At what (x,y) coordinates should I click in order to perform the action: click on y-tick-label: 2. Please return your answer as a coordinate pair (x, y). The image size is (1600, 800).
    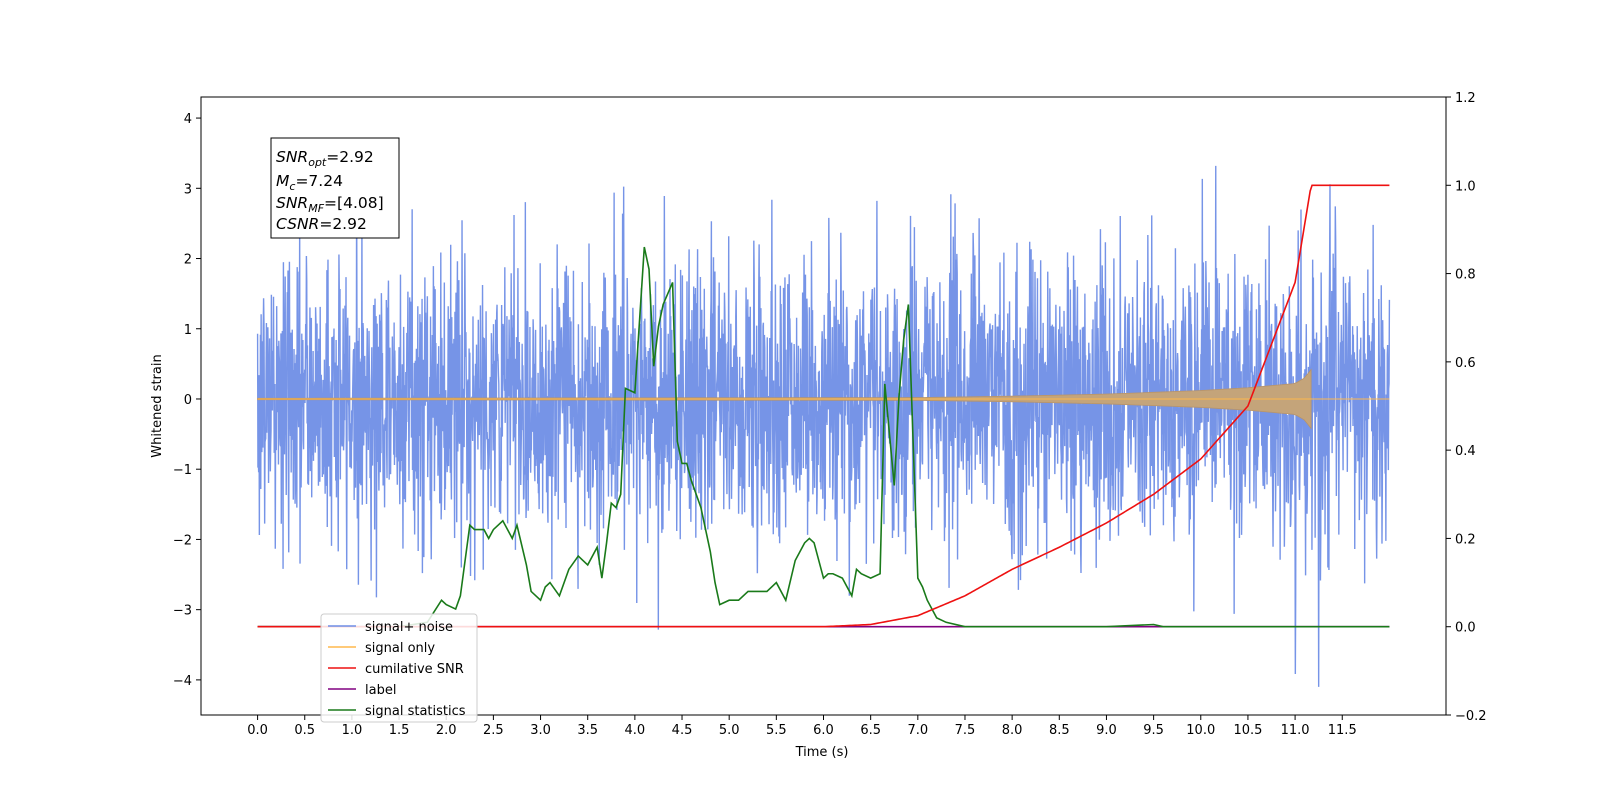
    Looking at the image, I should click on (188, 260).